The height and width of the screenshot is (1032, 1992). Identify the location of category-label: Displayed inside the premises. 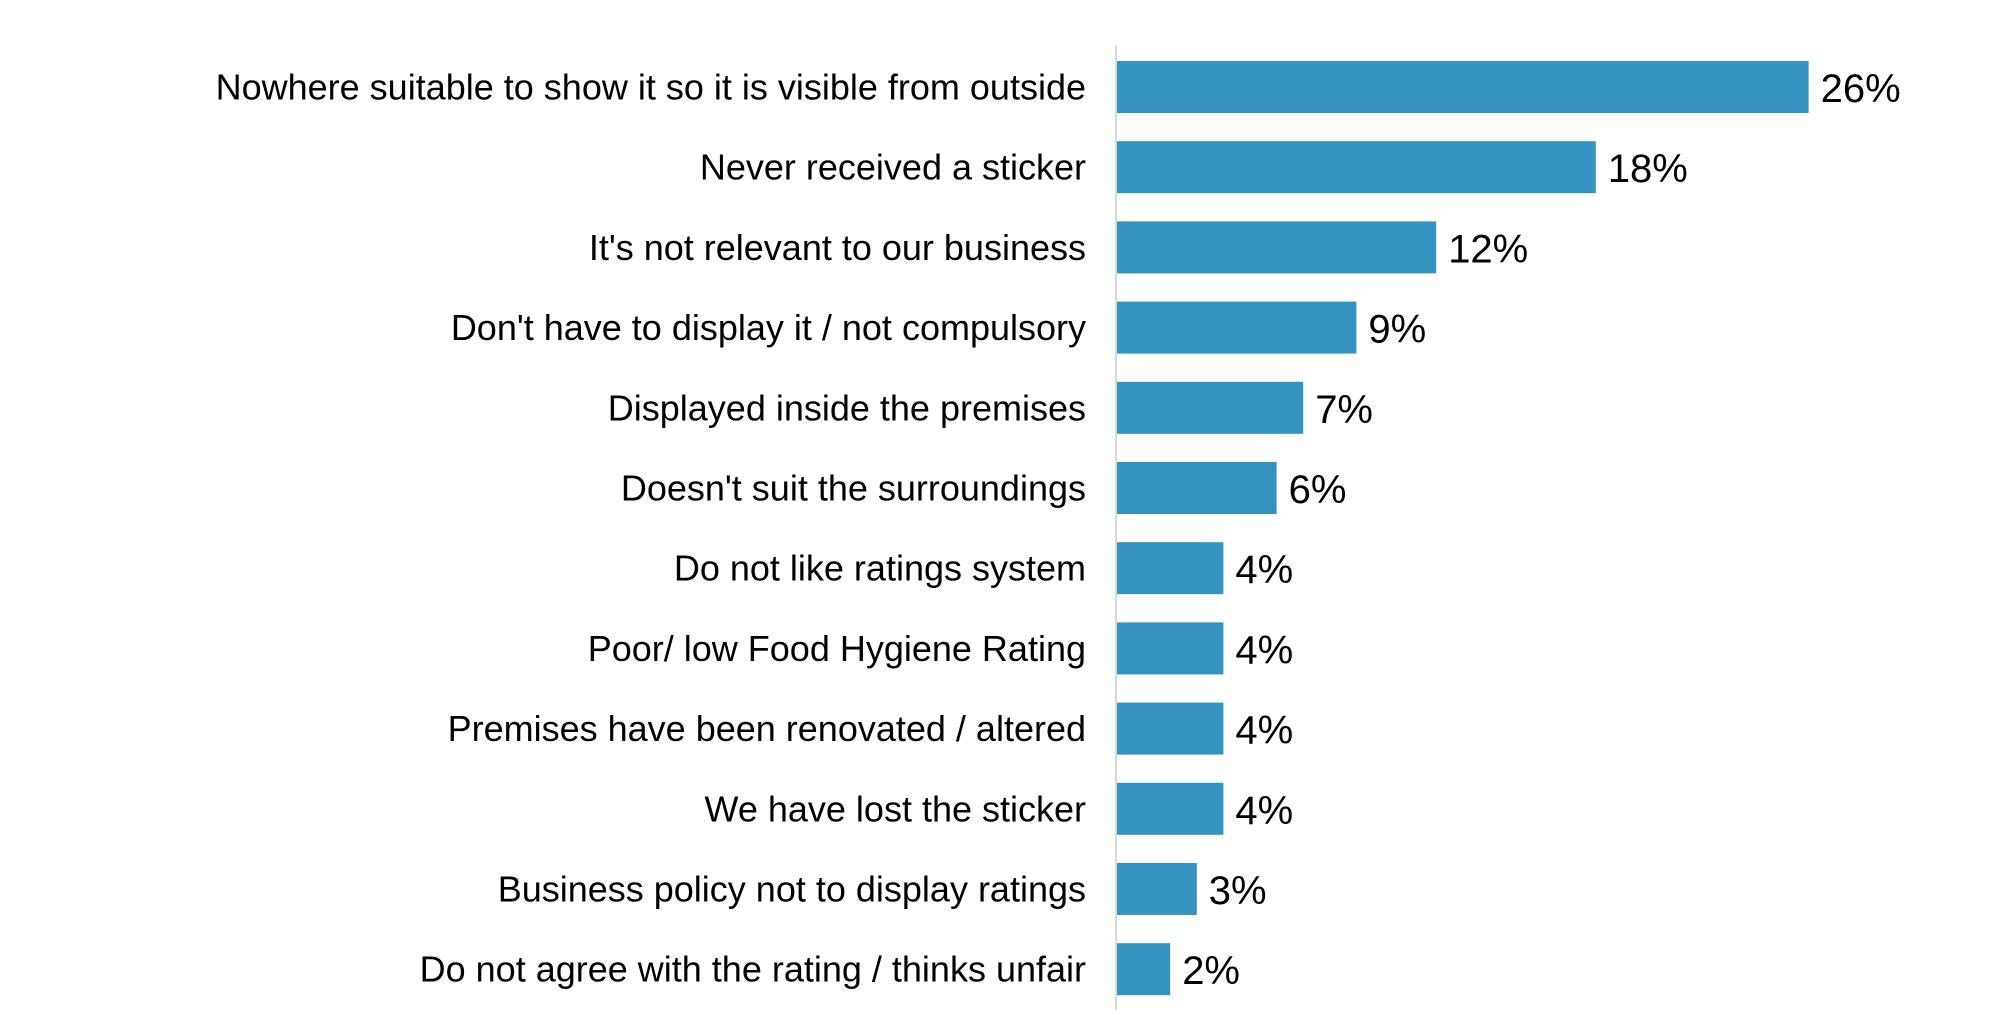
(847, 407).